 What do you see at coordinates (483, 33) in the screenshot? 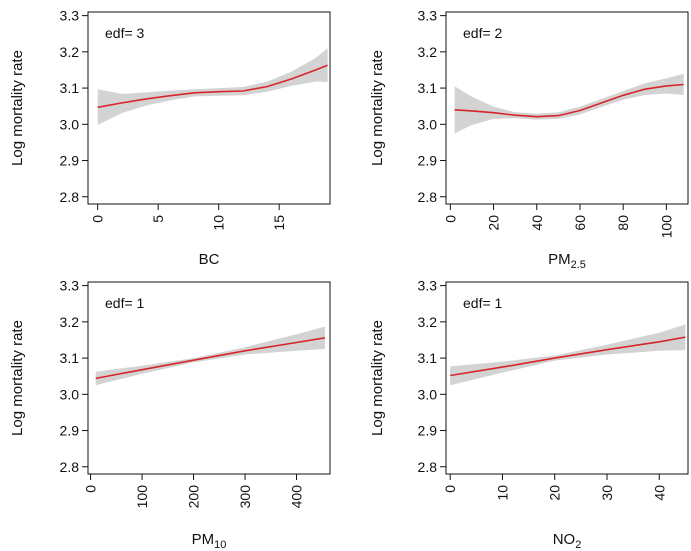
I see `edf-annotation: edf= 2` at bounding box center [483, 33].